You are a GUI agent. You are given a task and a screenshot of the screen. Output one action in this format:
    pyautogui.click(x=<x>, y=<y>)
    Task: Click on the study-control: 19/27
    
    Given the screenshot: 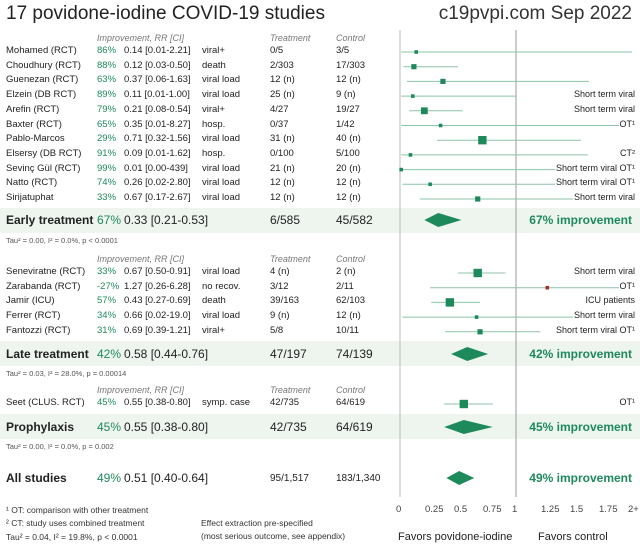 What is the action you would take?
    pyautogui.click(x=348, y=109)
    